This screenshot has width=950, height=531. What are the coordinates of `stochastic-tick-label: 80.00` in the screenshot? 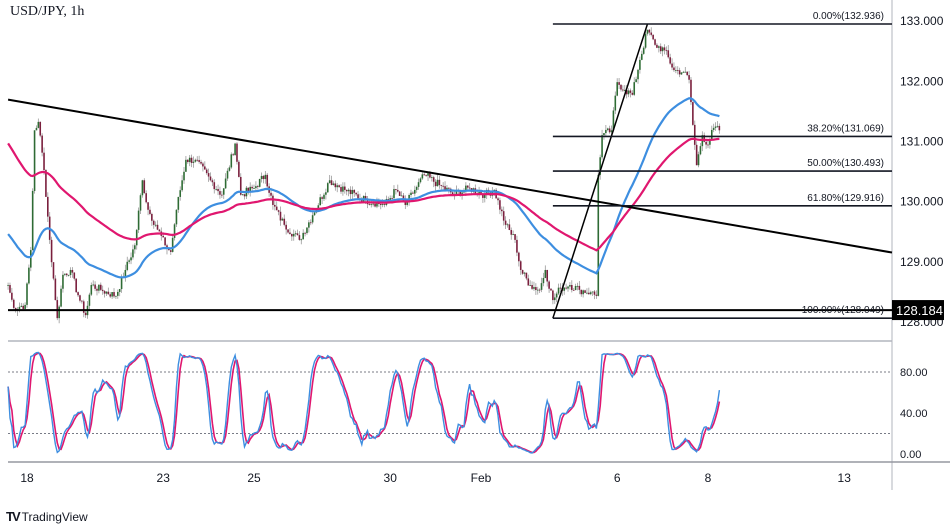 It's located at (914, 373).